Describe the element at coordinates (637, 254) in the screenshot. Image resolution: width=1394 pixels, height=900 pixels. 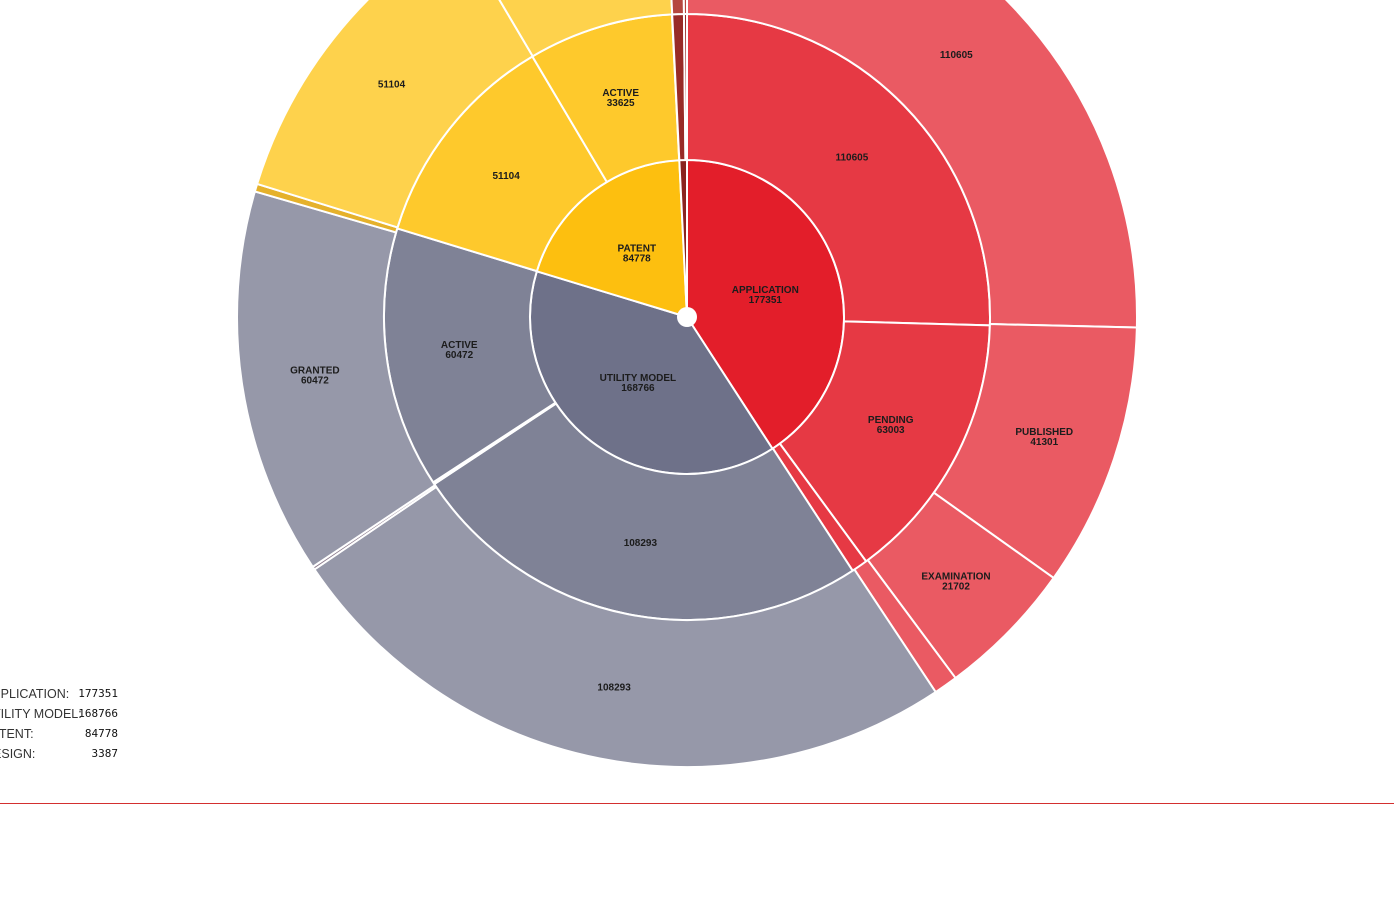
I see `segment-label: PATENT 84778` at that location.